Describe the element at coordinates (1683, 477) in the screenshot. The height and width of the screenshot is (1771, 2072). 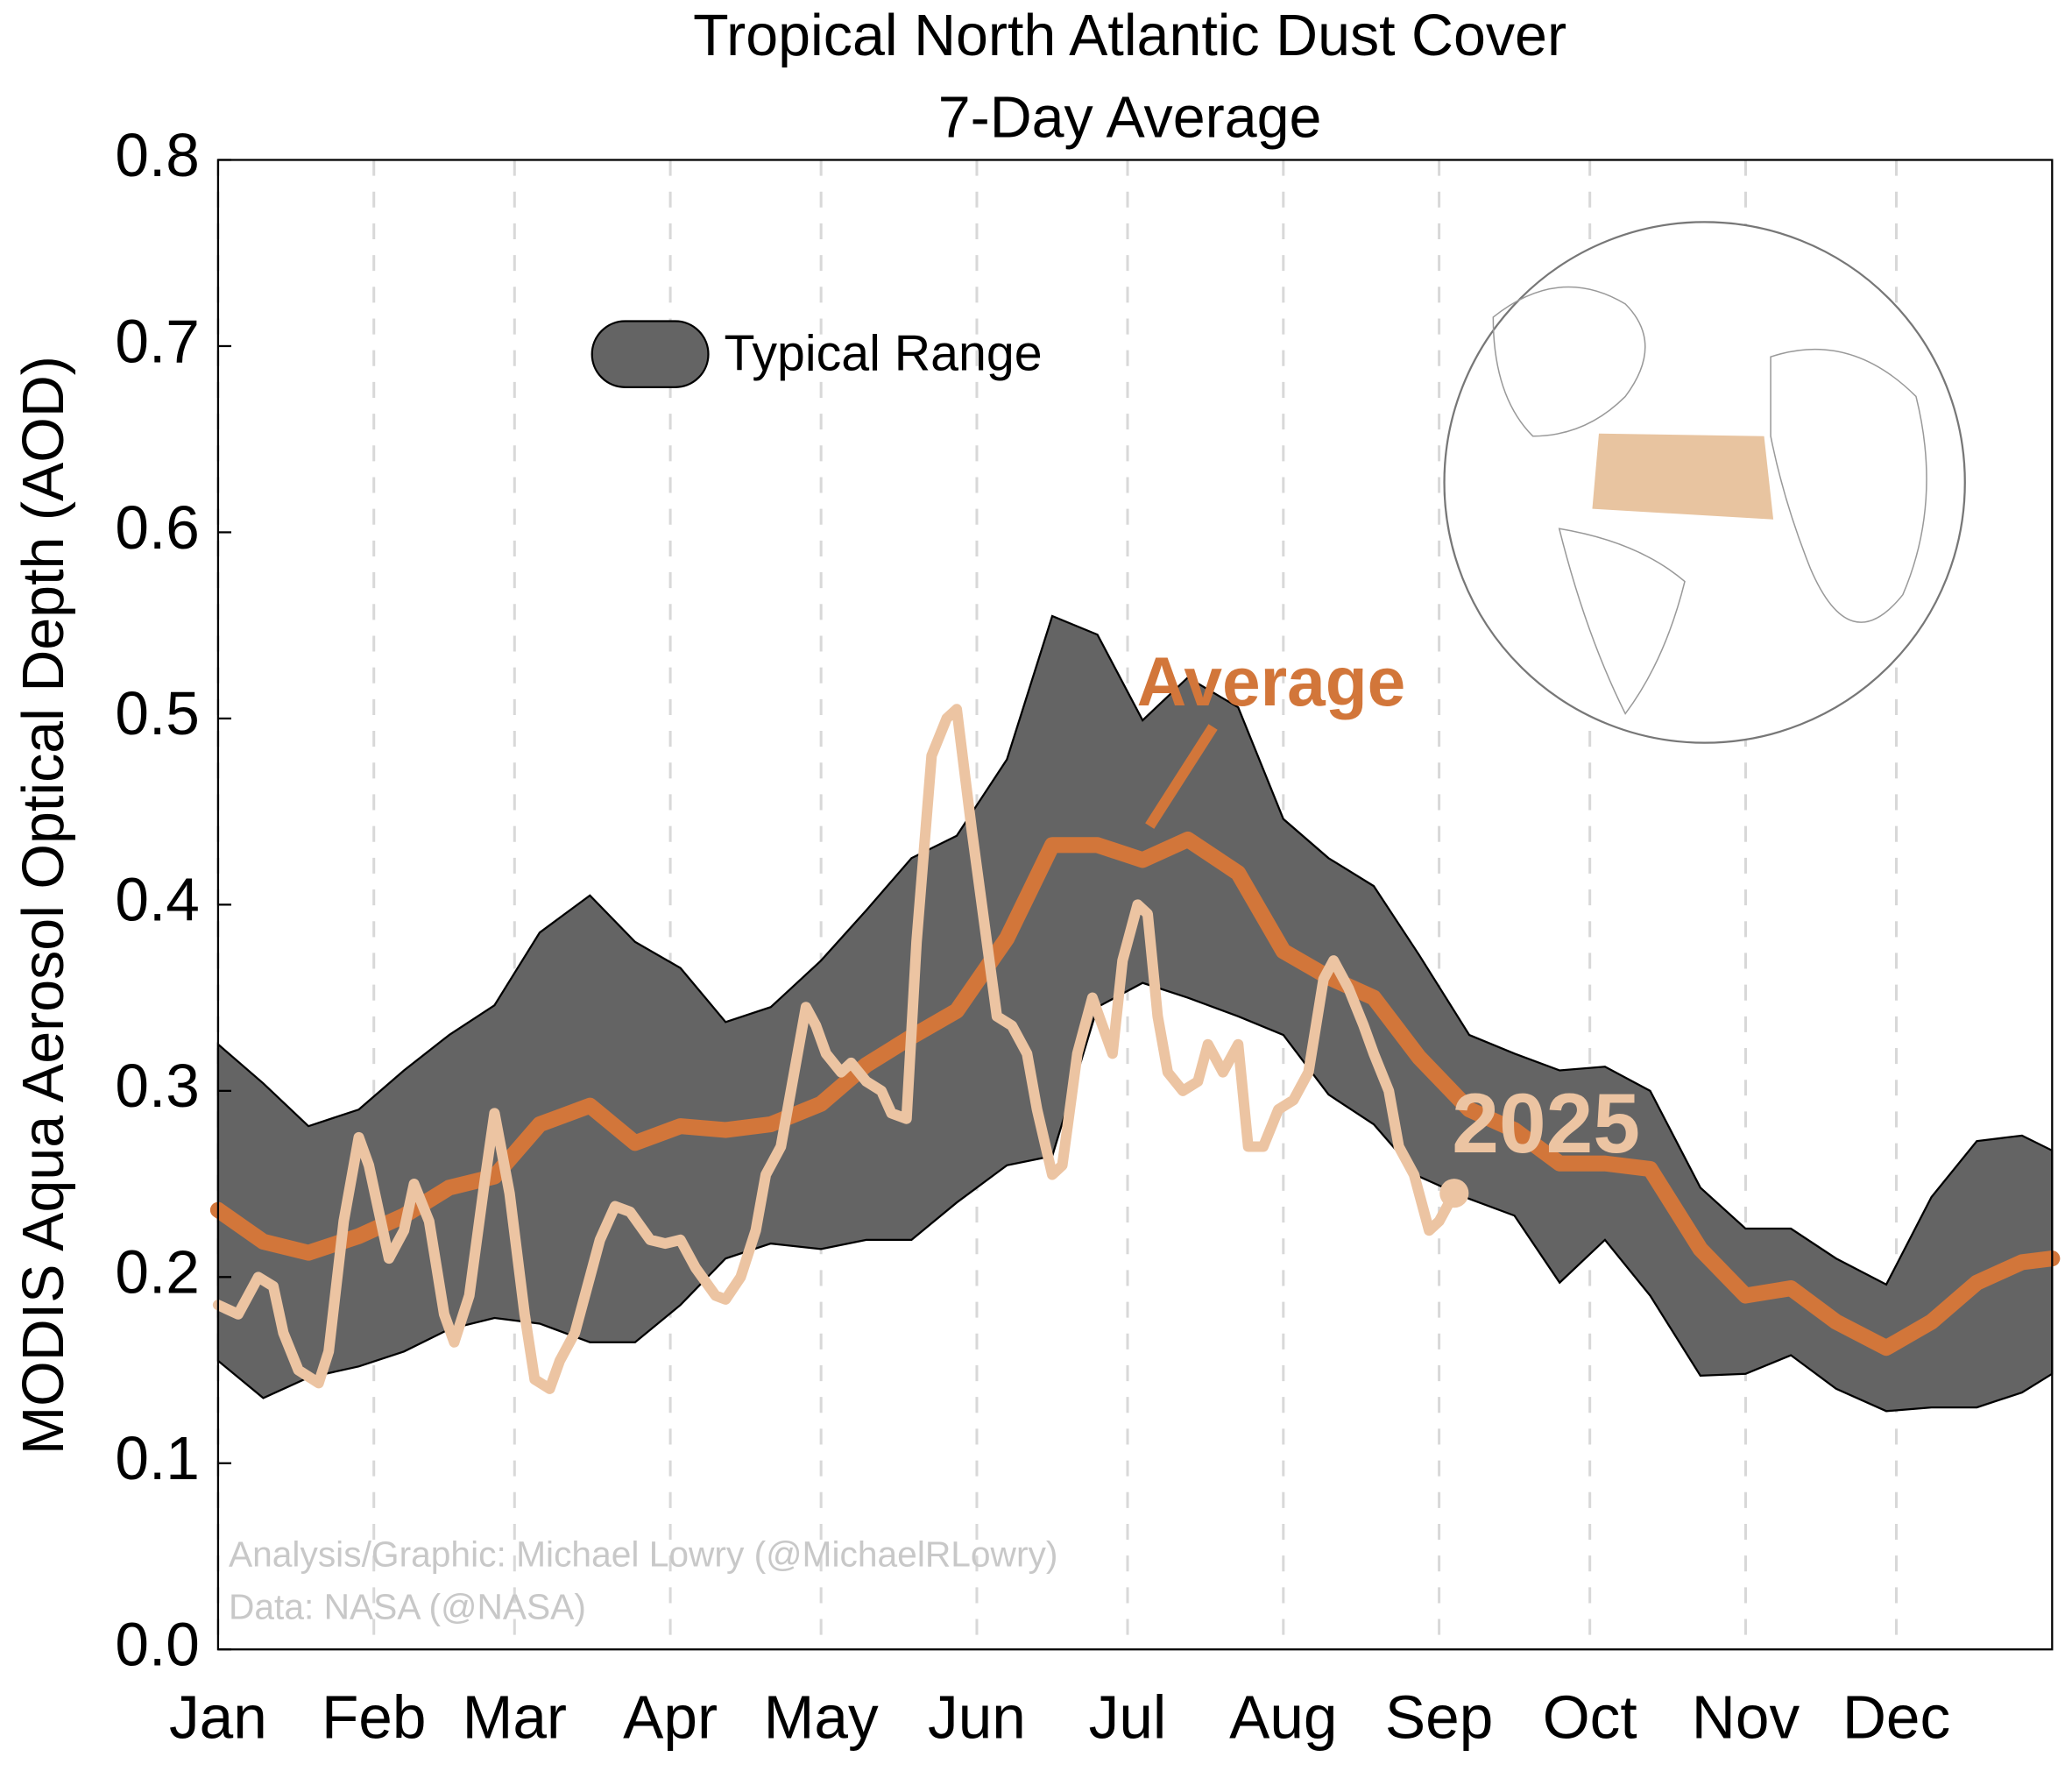
I see `region-box` at that location.